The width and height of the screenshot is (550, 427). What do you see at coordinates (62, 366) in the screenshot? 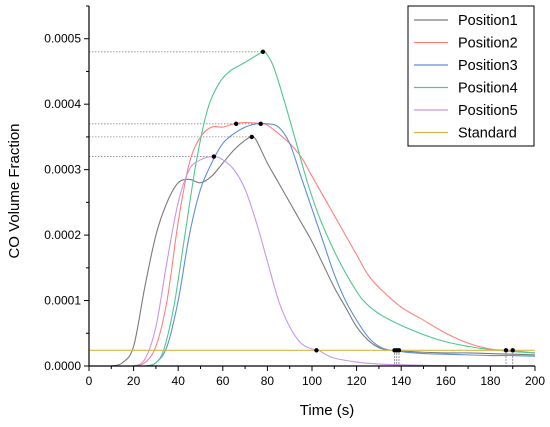
I see `y-tick-label: 0.0000` at bounding box center [62, 366].